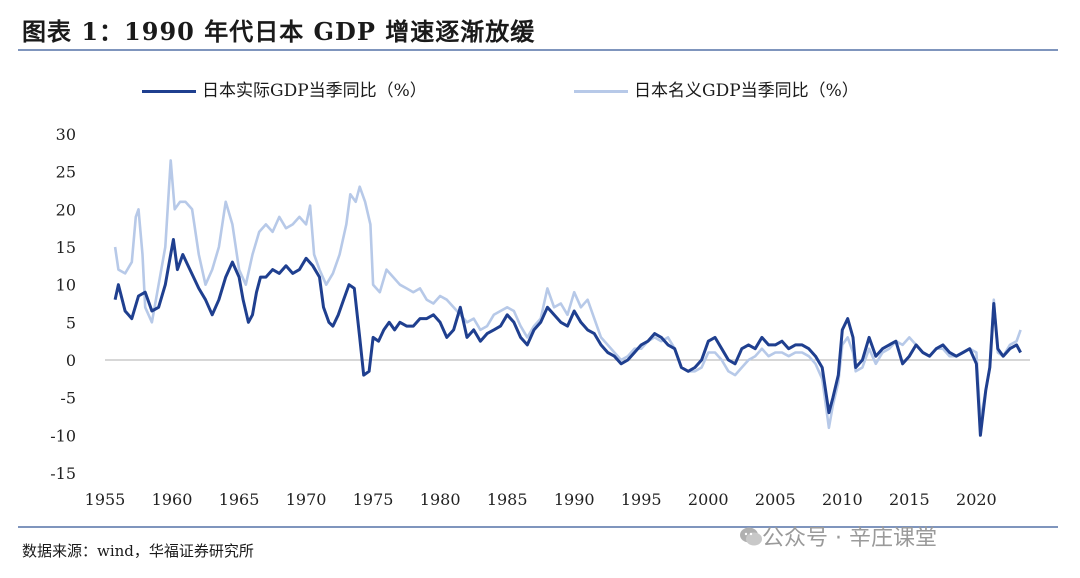 The image size is (1080, 578). Describe the element at coordinates (239, 499) in the screenshot. I see `x-tick-label: 1965` at that location.